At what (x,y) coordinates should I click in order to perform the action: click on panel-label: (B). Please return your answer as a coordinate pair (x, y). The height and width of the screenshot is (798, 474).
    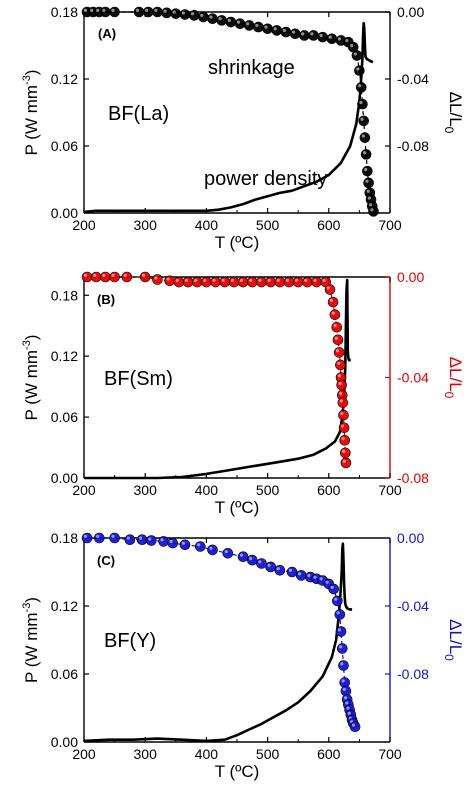
    Looking at the image, I should click on (106, 299).